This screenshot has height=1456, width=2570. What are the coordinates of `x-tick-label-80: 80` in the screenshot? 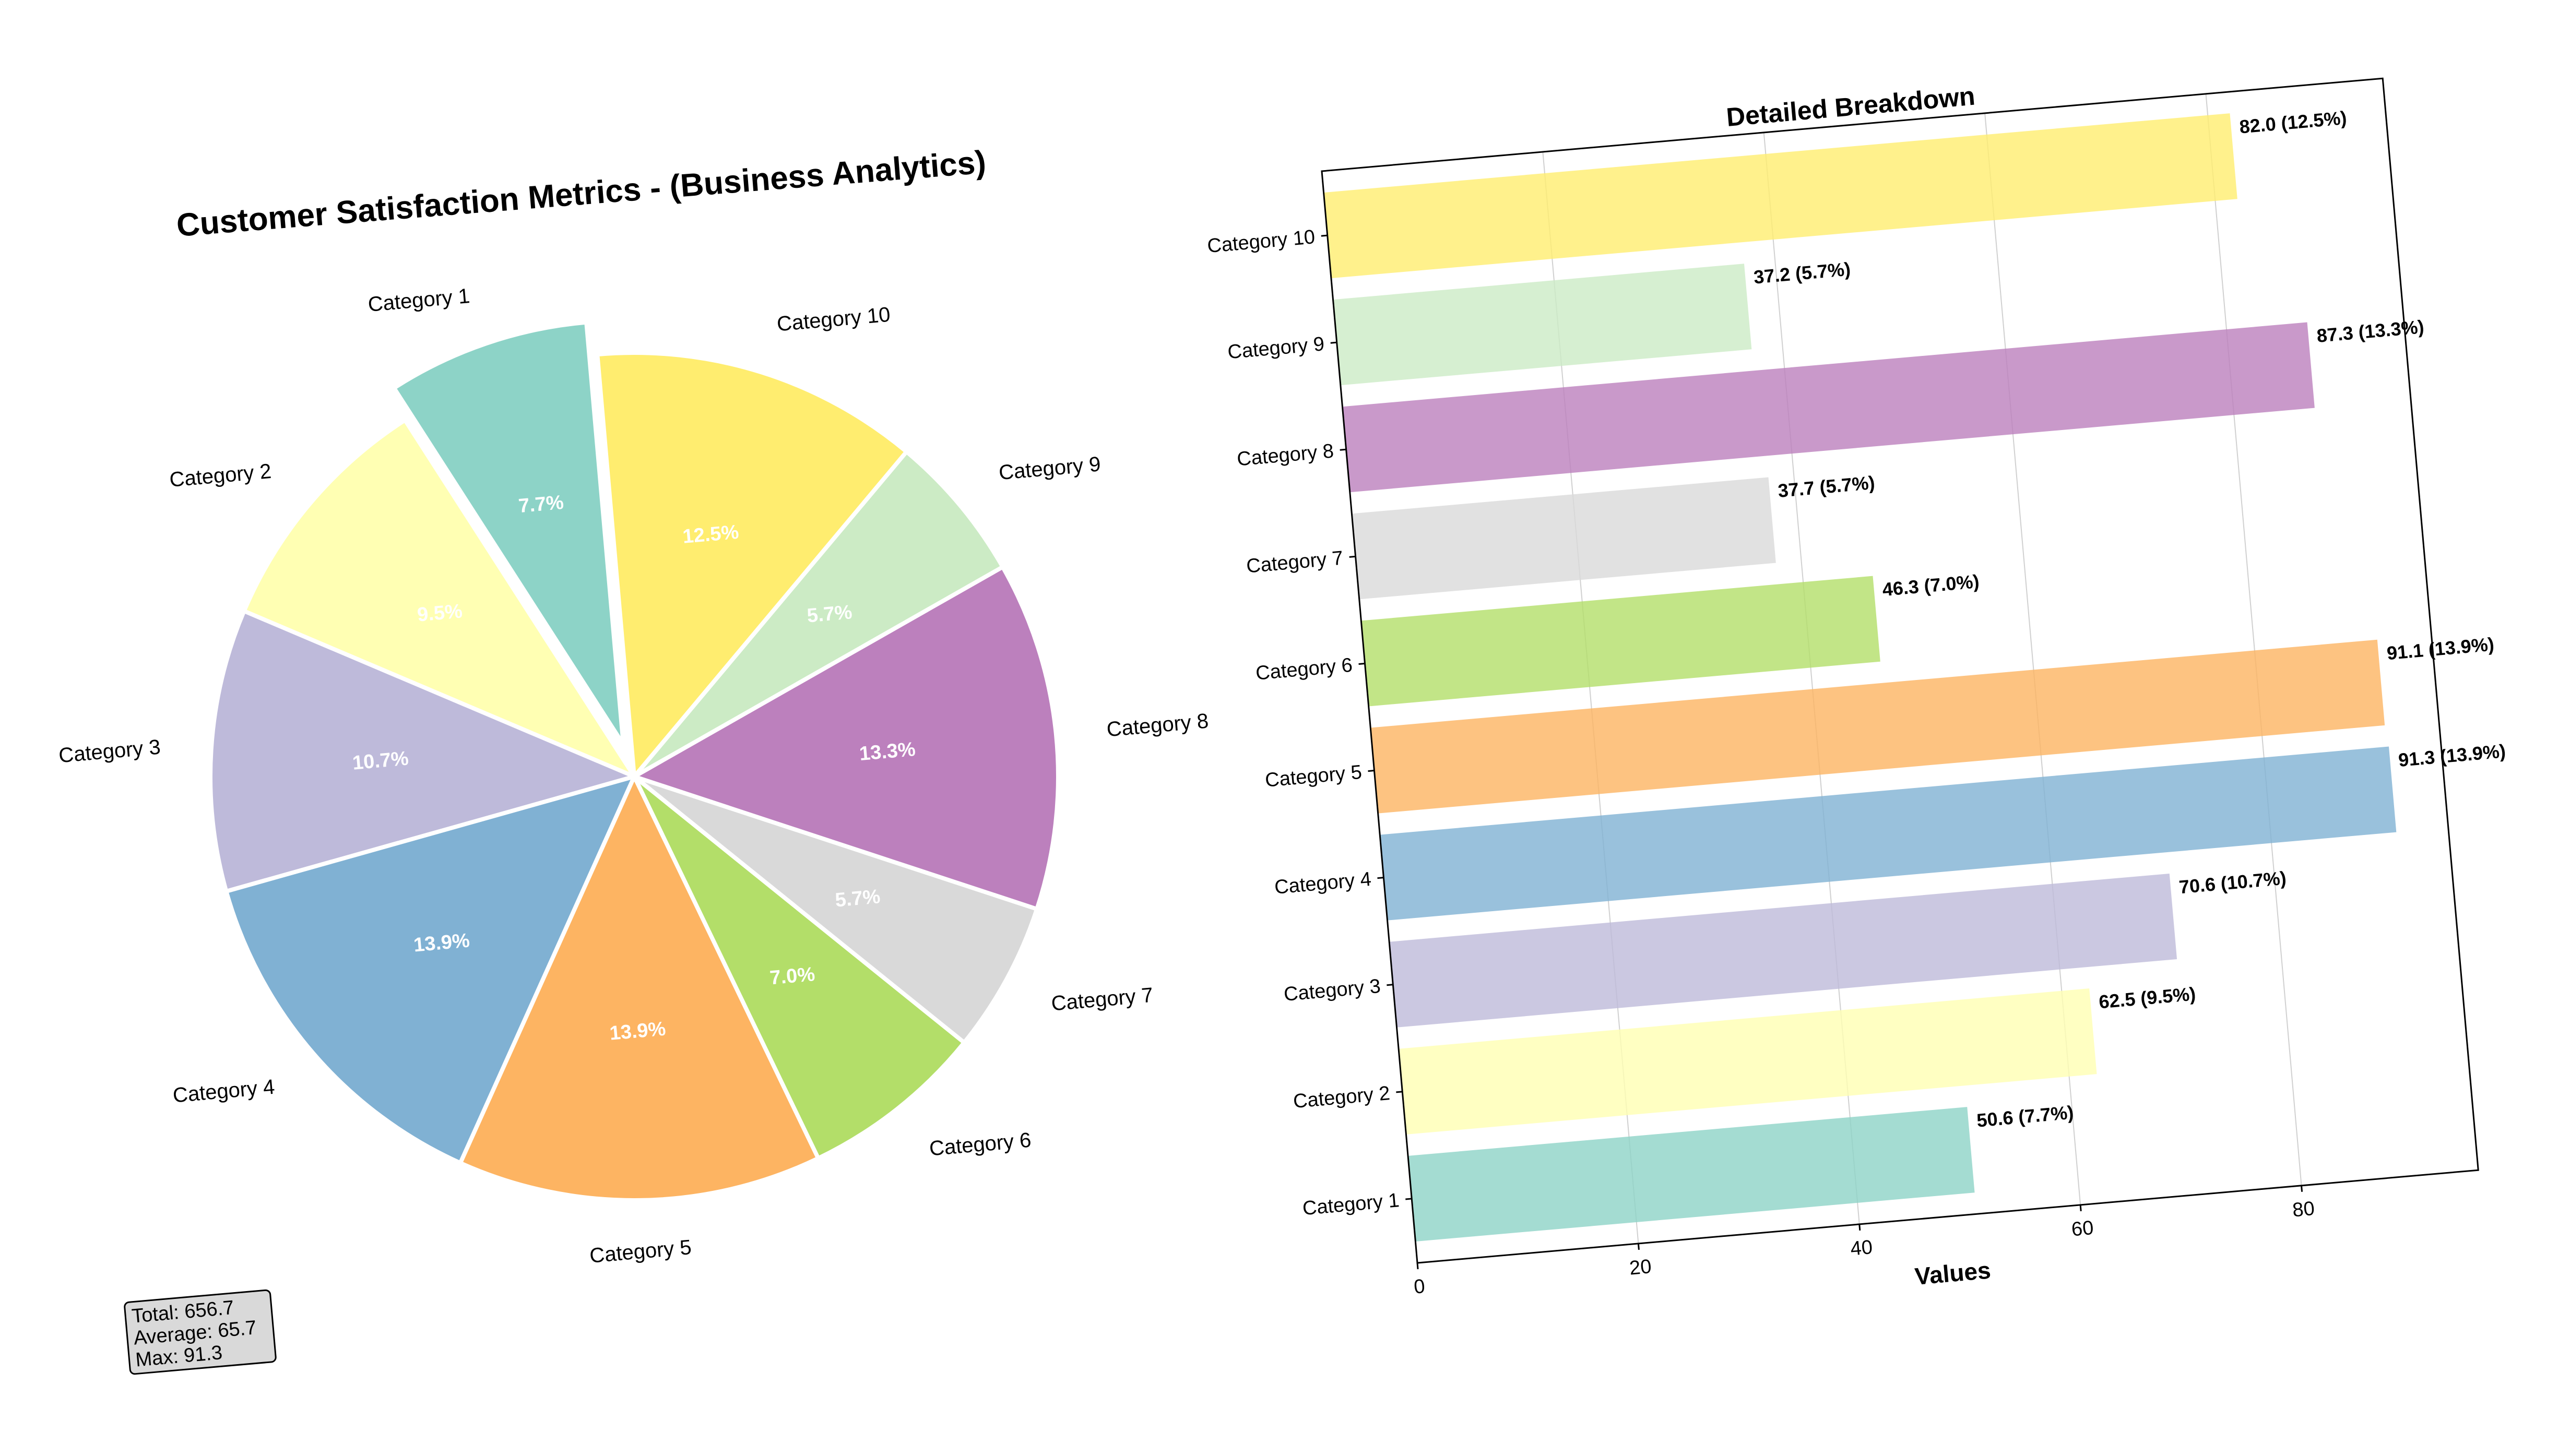 It's located at (2304, 1210).